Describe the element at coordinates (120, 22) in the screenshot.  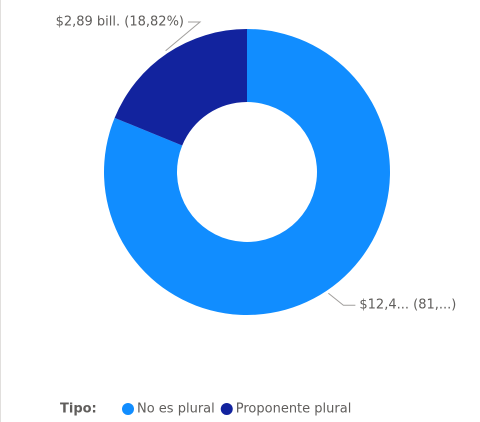
I see `data-label: $2,89 bill. (18,82%)` at that location.